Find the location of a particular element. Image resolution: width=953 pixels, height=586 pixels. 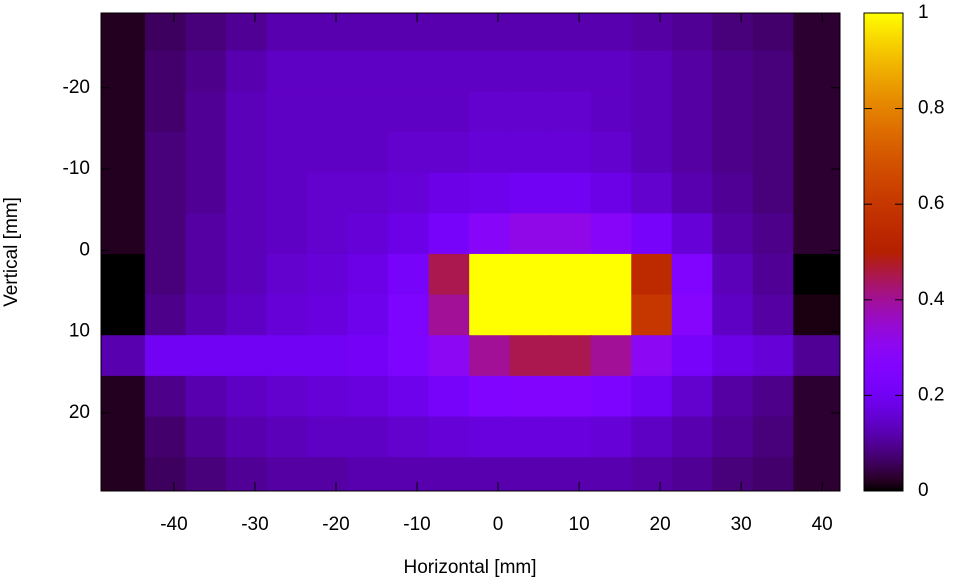

colorbar-tick-label: 0.2 is located at coordinates (931, 394).